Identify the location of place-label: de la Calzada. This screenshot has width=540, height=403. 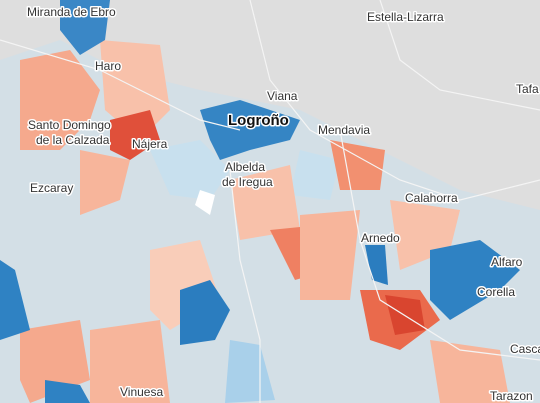
(73, 140).